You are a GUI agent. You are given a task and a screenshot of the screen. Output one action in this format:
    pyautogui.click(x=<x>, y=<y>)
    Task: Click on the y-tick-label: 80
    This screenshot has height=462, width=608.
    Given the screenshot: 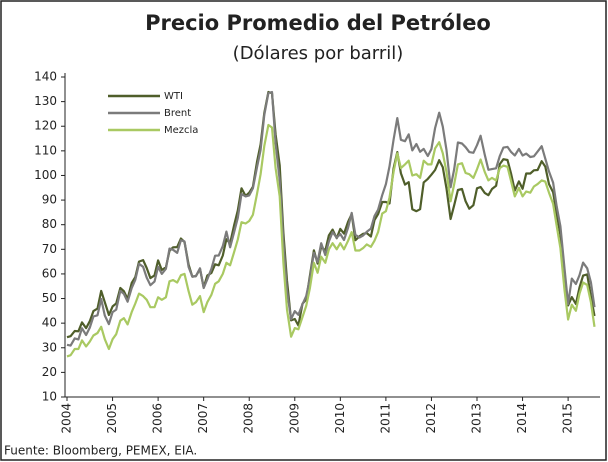 What is the action you would take?
    pyautogui.click(x=49, y=224)
    